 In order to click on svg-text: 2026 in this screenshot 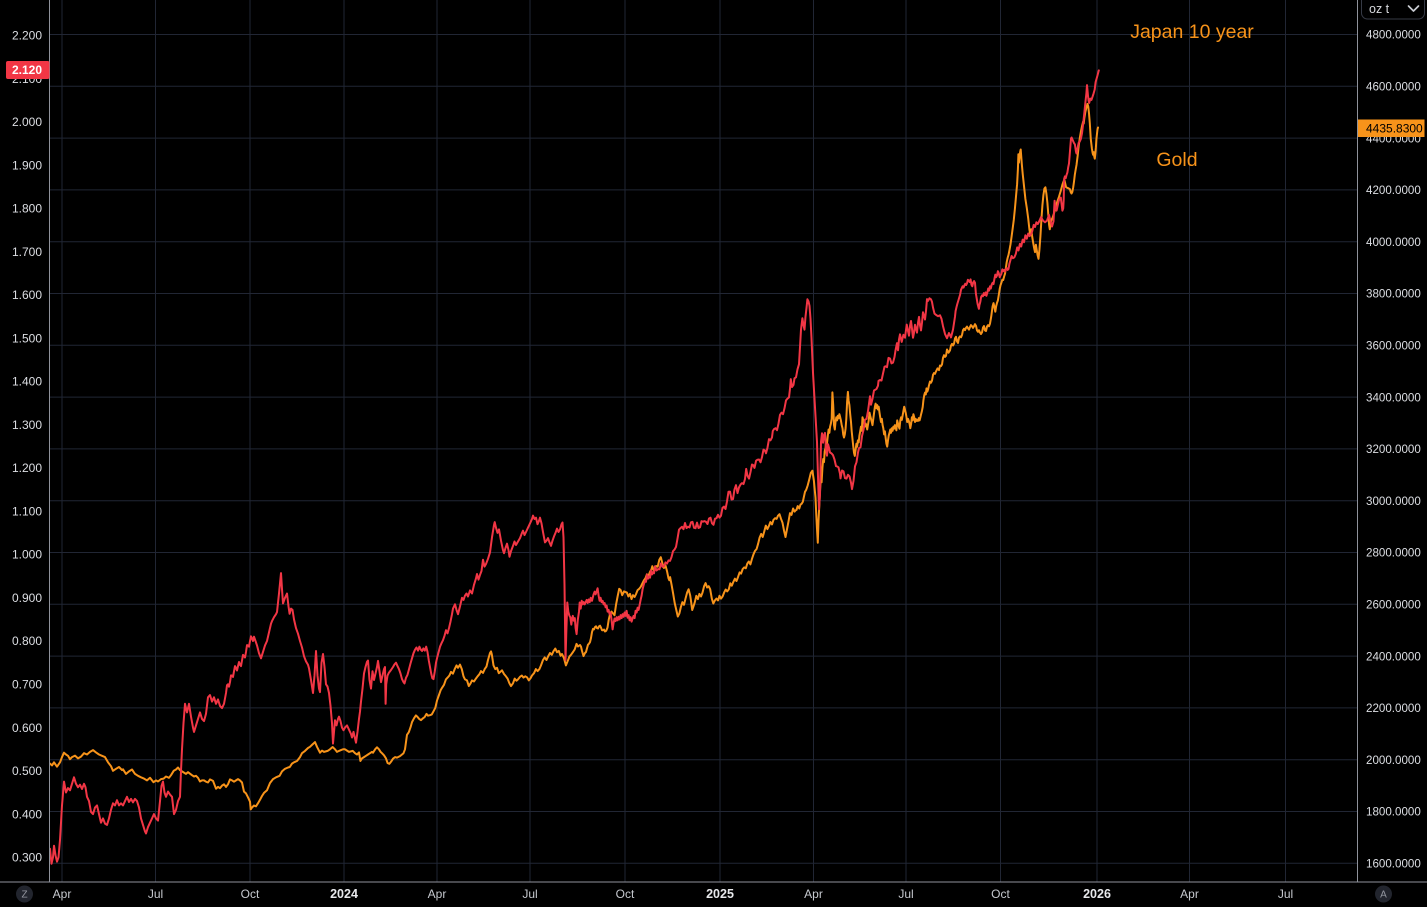, I will do `click(1097, 894)`.